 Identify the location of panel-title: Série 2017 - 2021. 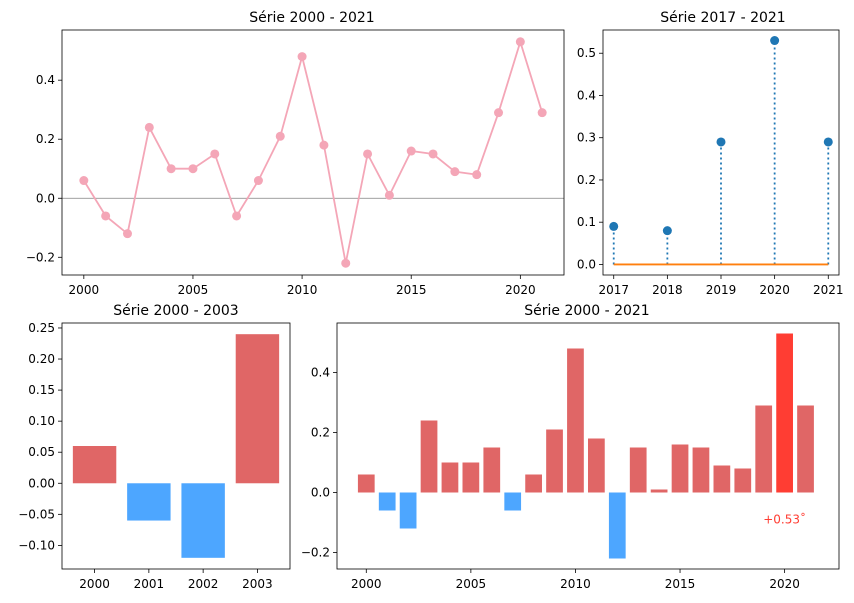
(722, 18).